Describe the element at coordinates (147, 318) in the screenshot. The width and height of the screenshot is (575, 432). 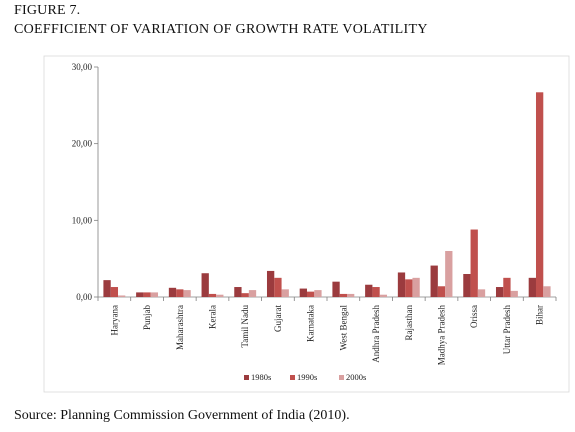
I see `x-tick-label: Punjab` at that location.